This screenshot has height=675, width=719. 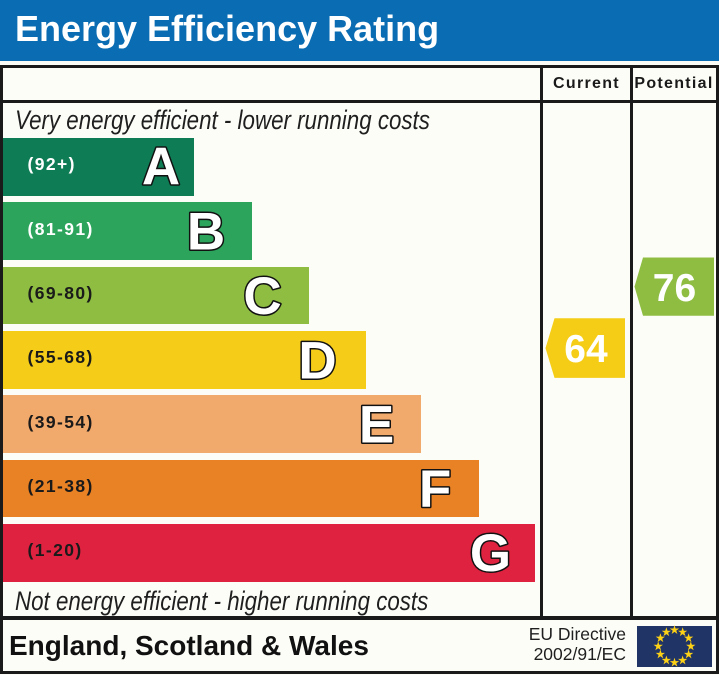 What do you see at coordinates (435, 489) in the screenshot?
I see `svg-text: F` at bounding box center [435, 489].